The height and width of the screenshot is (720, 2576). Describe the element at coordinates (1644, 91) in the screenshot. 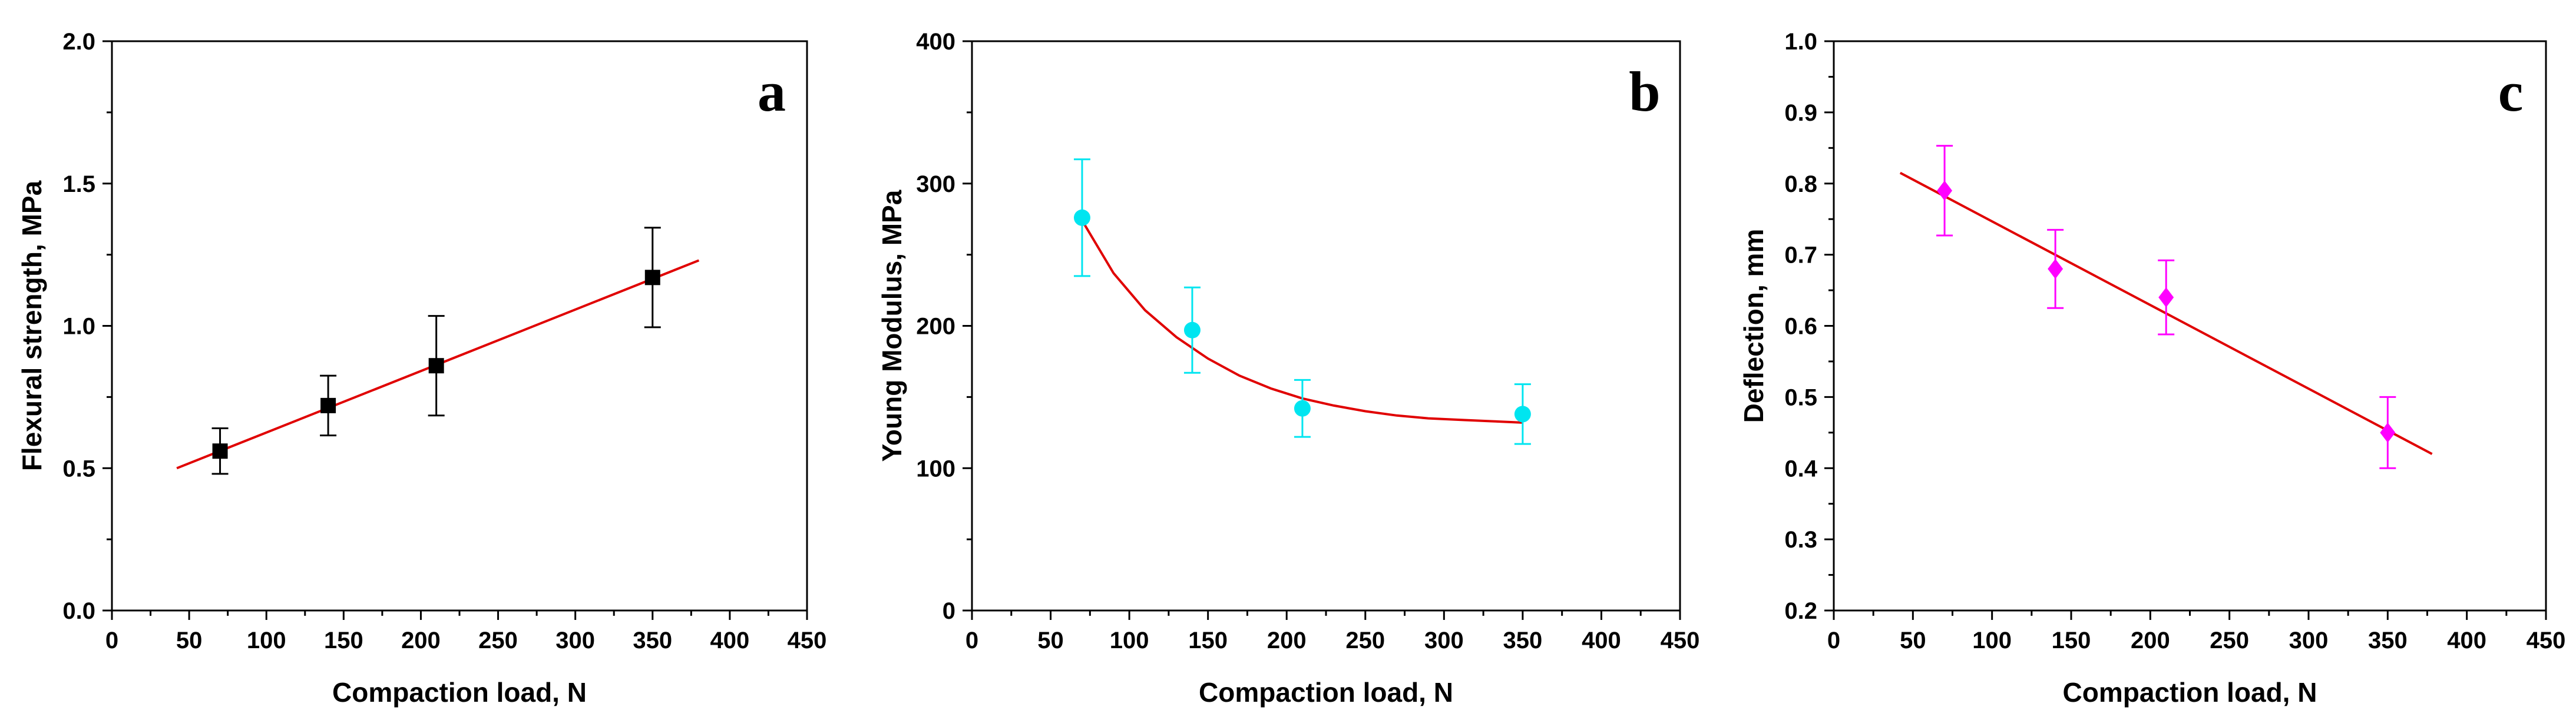

I see `panel-letter: b` at that location.